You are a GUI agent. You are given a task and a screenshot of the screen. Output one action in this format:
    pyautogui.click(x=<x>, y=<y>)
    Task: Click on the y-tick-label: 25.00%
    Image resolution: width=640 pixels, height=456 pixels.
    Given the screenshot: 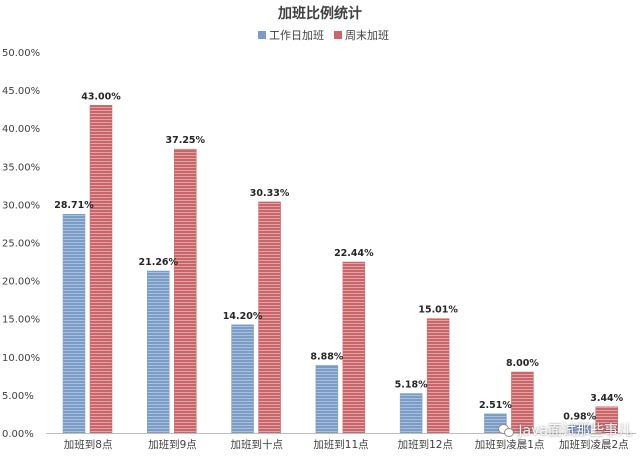 What is the action you would take?
    pyautogui.click(x=21, y=244)
    